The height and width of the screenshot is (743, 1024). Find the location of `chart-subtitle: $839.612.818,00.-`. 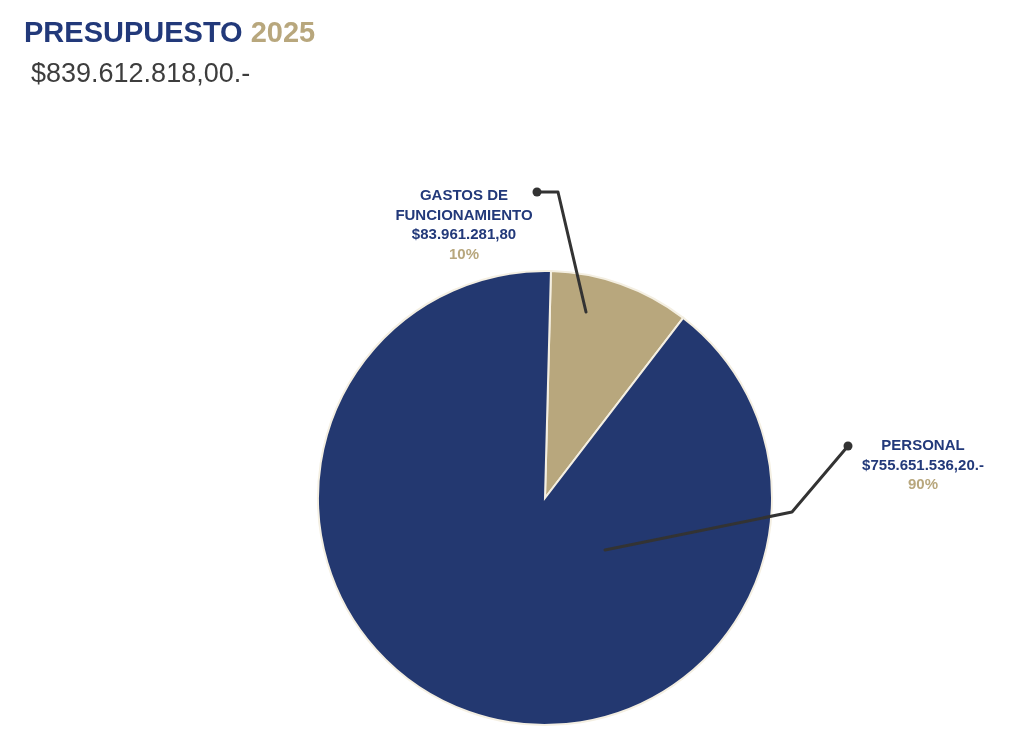

chart-subtitle: $839.612.818,00.- is located at coordinates (141, 73).